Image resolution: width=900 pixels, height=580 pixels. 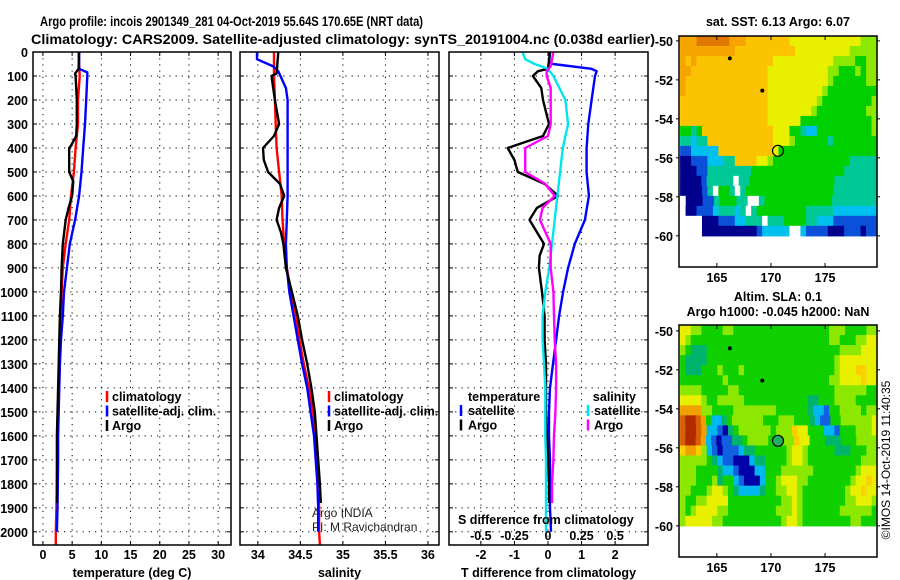 I want to click on legend-title-temperature: temperature, so click(x=504, y=397).